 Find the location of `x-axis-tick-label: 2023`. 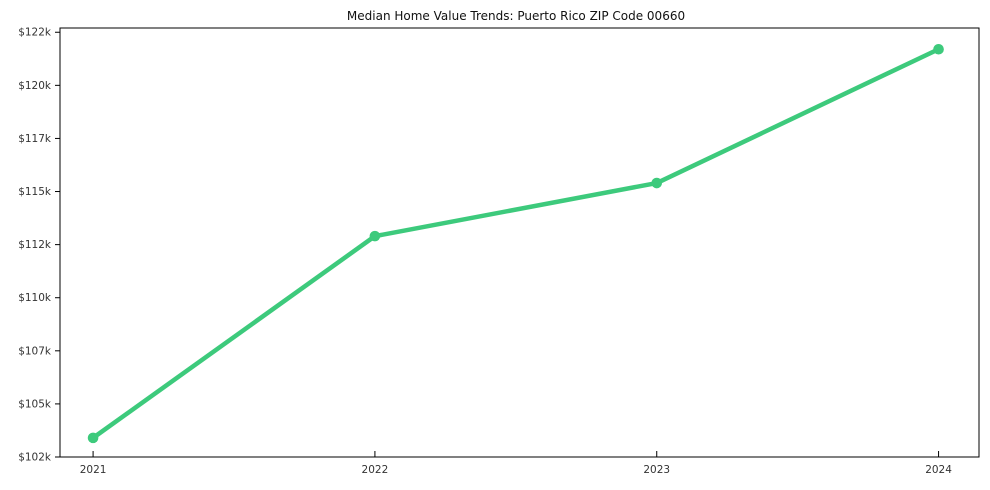

x-axis-tick-label: 2023 is located at coordinates (656, 470).